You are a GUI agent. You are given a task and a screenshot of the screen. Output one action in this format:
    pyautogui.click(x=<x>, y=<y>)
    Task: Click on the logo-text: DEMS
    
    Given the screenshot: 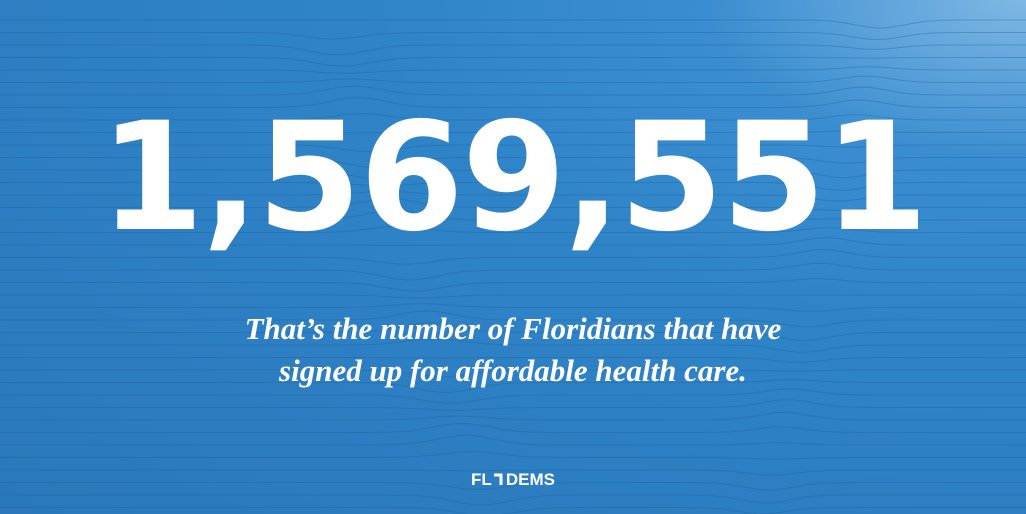 What is the action you would take?
    pyautogui.click(x=530, y=479)
    